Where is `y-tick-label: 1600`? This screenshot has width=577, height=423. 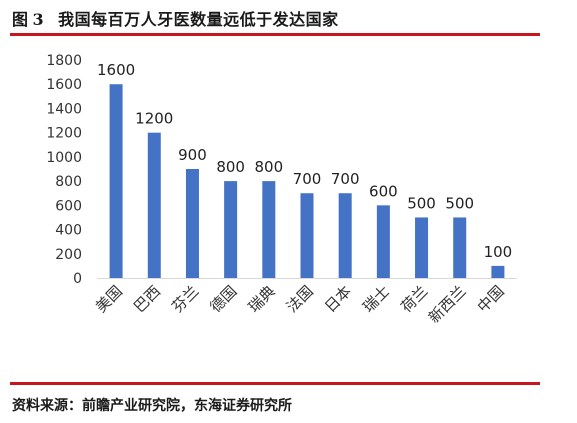 y-tick-label: 1600 is located at coordinates (64, 85).